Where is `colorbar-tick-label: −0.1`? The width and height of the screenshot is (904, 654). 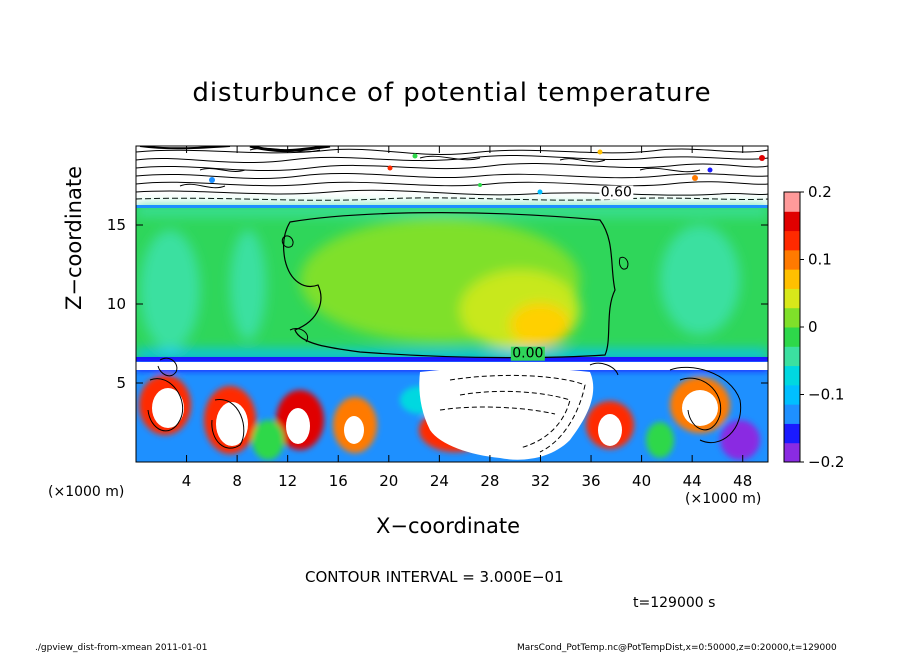 colorbar-tick-label: −0.1 is located at coordinates (826, 395).